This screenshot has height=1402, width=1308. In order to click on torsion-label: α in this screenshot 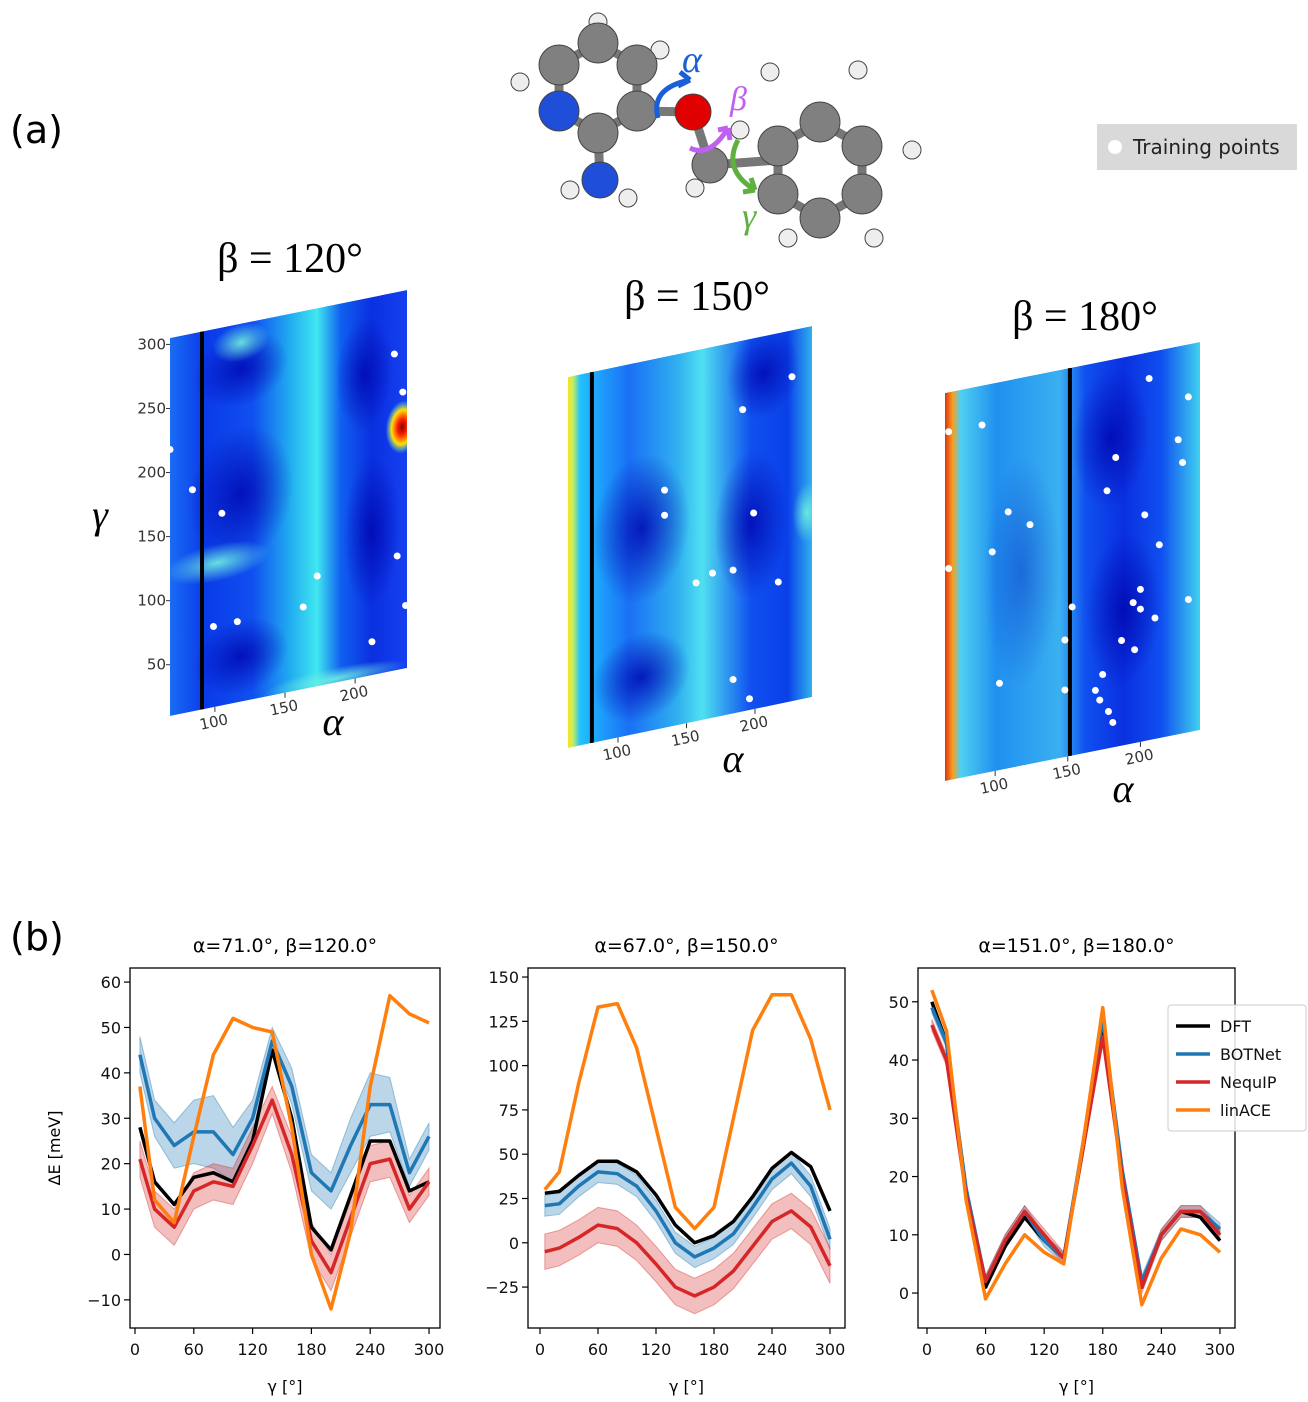, I will do `click(692, 60)`.